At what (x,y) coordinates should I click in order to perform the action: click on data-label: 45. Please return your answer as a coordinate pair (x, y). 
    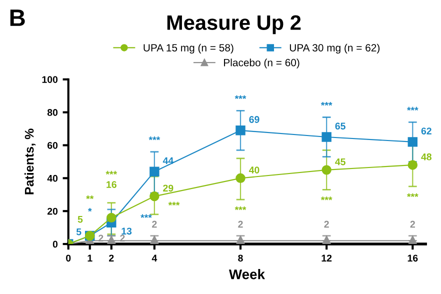
    Looking at the image, I should click on (340, 162).